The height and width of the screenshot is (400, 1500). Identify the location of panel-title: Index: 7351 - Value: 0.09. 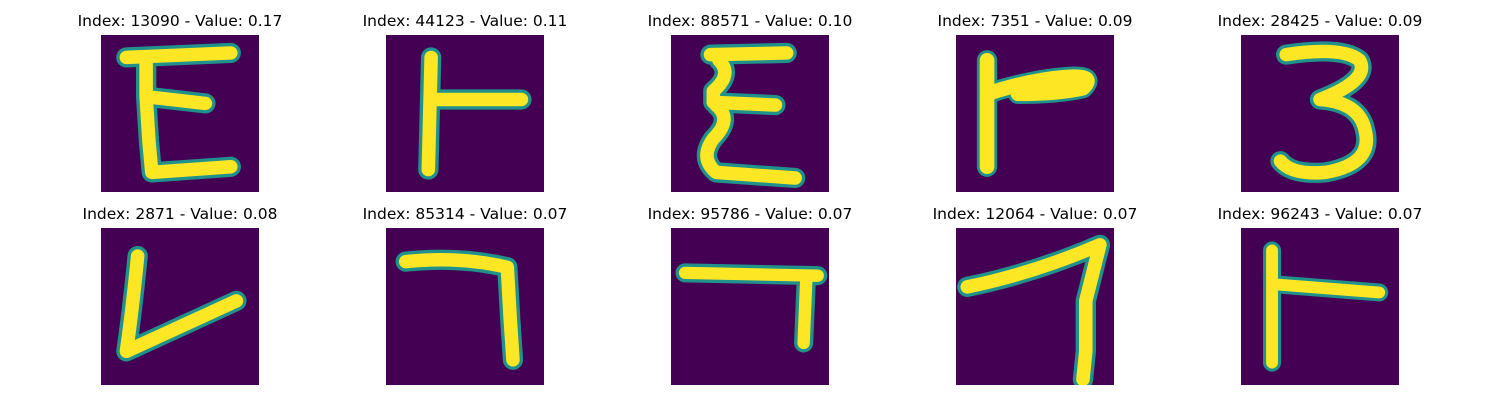
(1035, 21).